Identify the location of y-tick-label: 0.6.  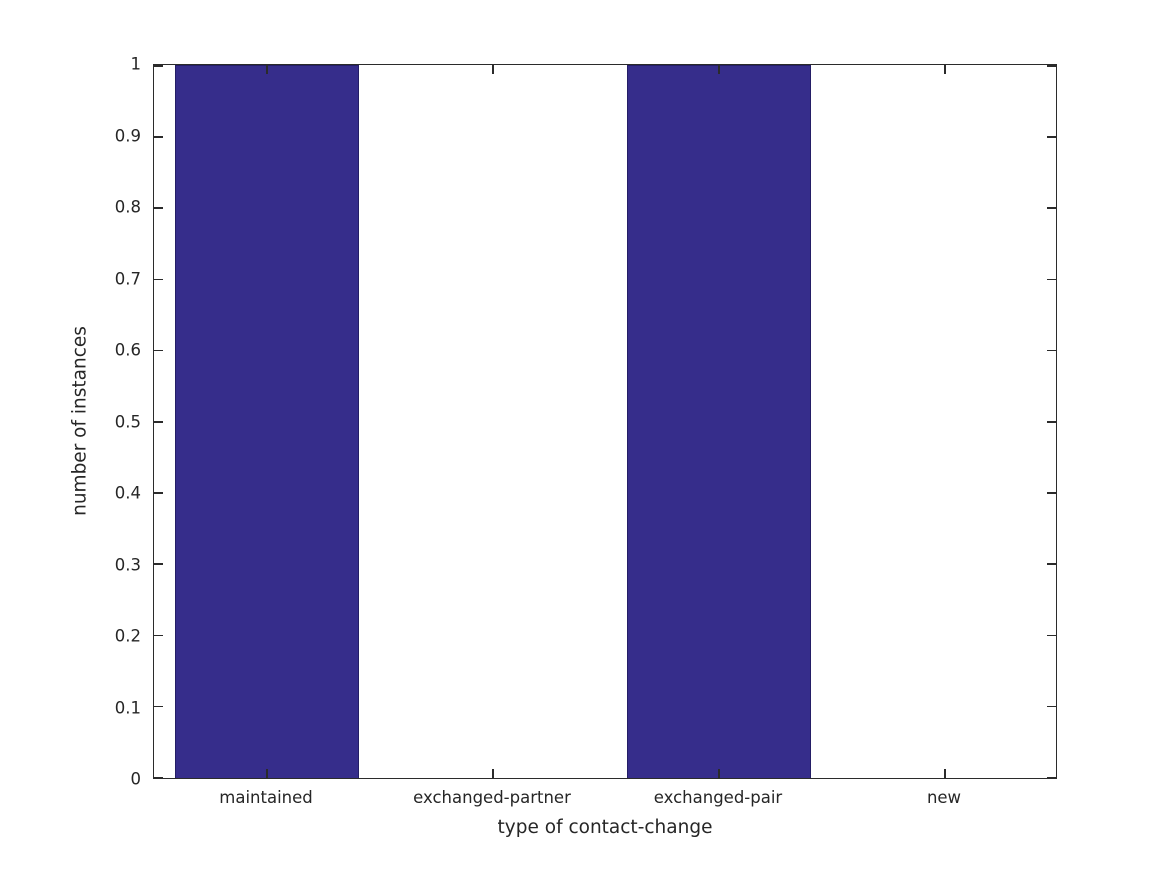
(127, 350).